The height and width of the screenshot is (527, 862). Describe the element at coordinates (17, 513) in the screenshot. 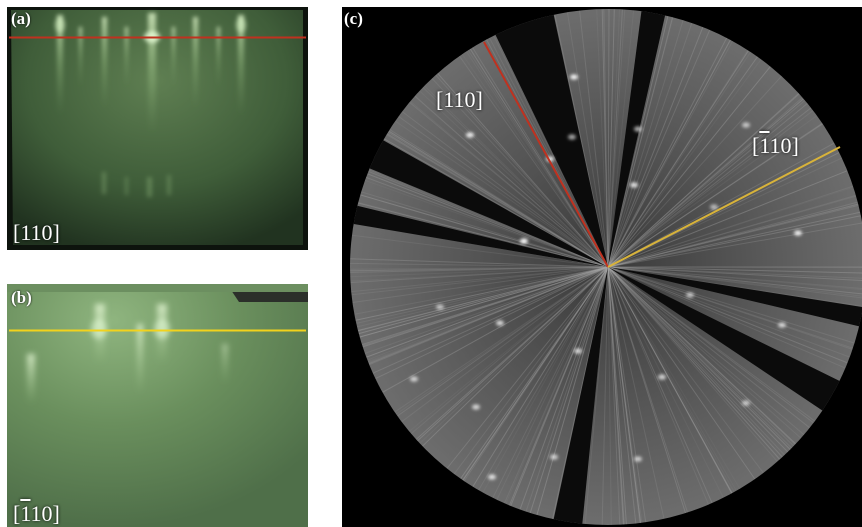

I see `bracket-open: [` at that location.